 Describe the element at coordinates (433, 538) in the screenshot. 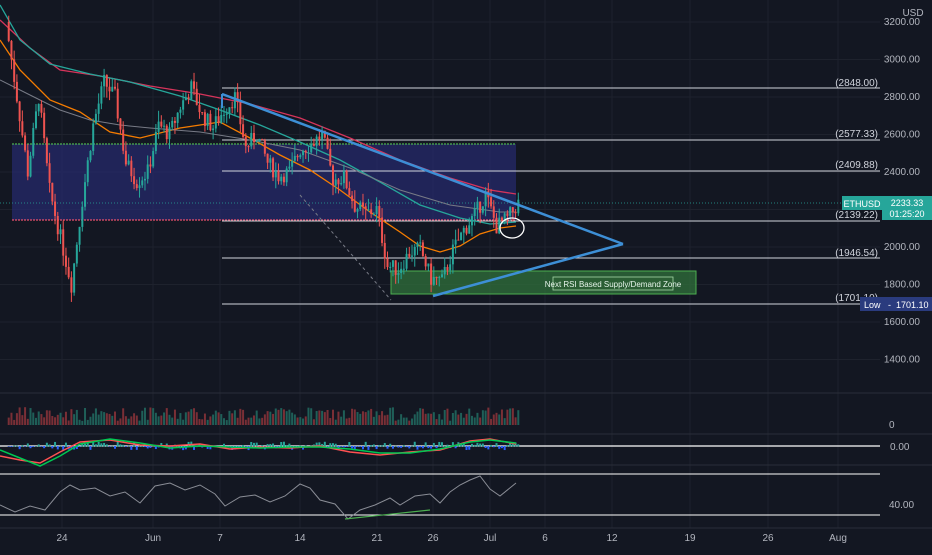

I see `time-tick-label: 26` at that location.